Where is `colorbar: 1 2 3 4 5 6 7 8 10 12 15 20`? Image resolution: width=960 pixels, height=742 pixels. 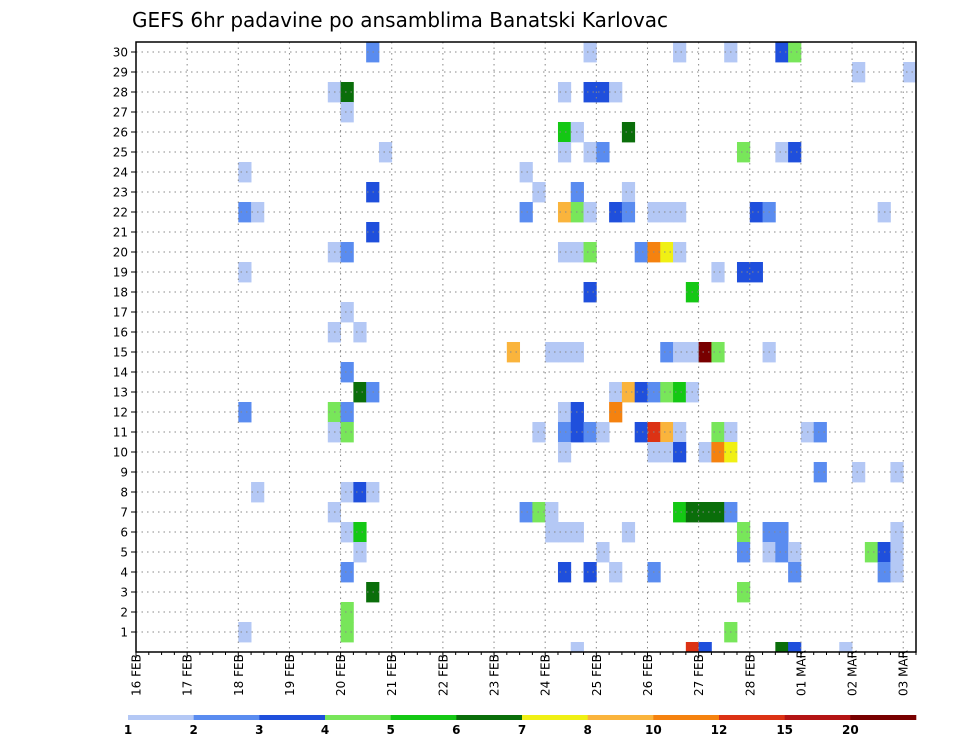
colorbar: 1 2 3 4 5 6 7 8 10 12 15 20 is located at coordinates (520, 726).